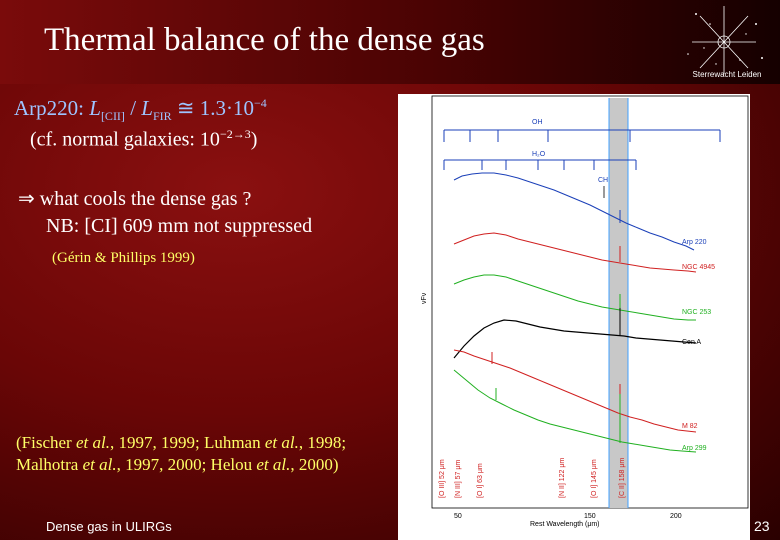 The image size is (780, 540). I want to click on question-line: ⇒ what cools the dense gas ?, so click(135, 199).